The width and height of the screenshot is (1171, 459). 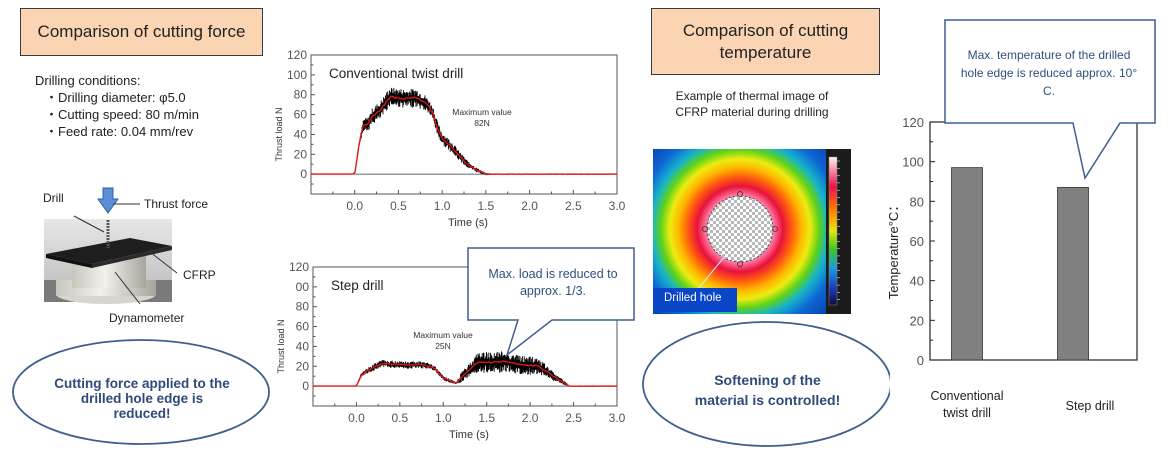 What do you see at coordinates (443, 346) in the screenshot?
I see `max-value-annotation: 25N` at bounding box center [443, 346].